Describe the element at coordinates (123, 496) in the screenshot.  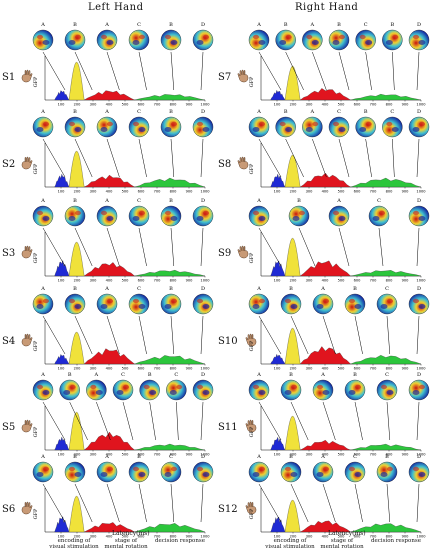
I see `gfp-chart: A B A B C D GFP 100 200 300 400 500 600 700 800 900 1000` at that location.